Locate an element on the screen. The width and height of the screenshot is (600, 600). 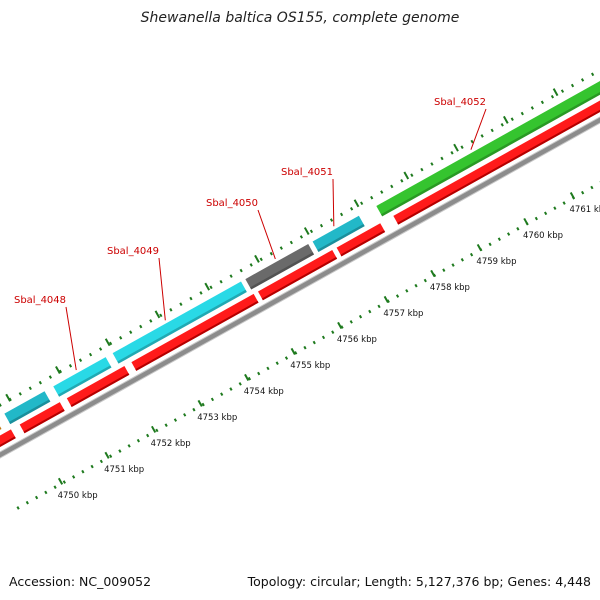
kbp-label-4753: 4753 kbp is located at coordinates (217, 418).